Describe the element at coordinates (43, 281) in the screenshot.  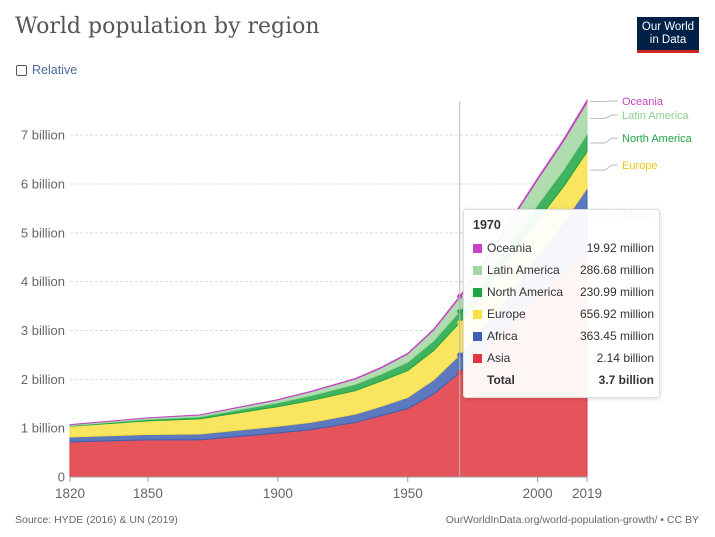
I see `y-tick-label: 4 billion` at that location.